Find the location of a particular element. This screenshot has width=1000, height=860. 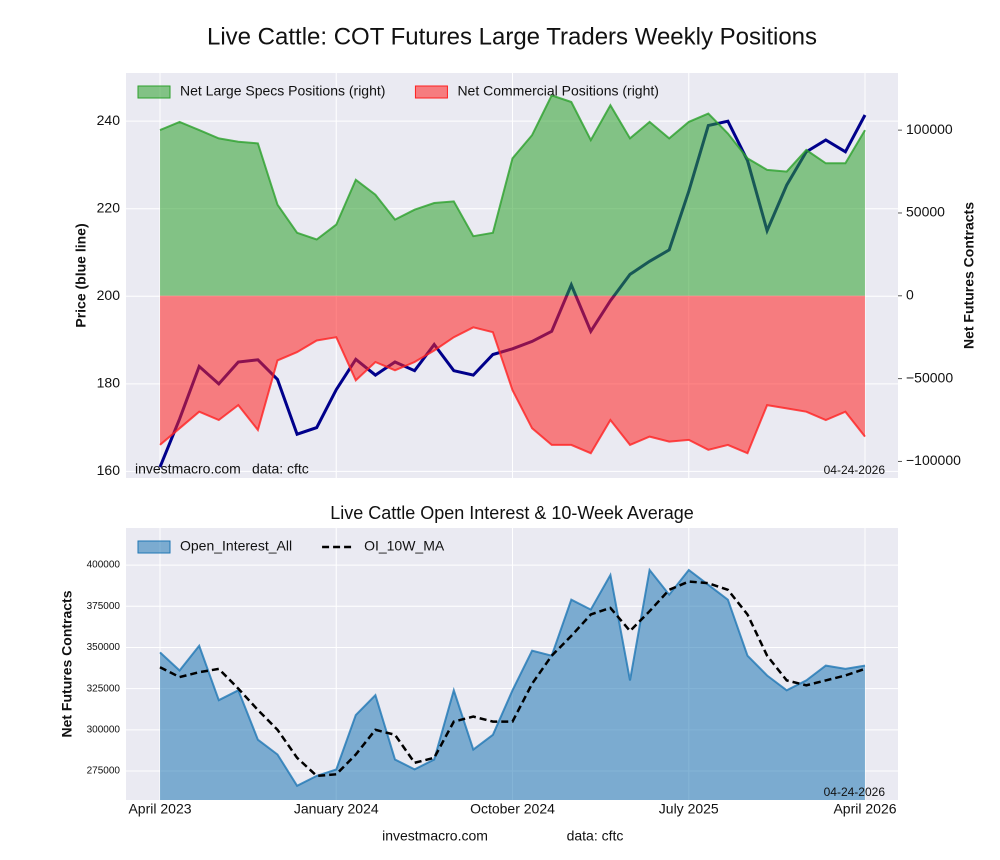

y-tick-label: 300000 is located at coordinates (104, 729).